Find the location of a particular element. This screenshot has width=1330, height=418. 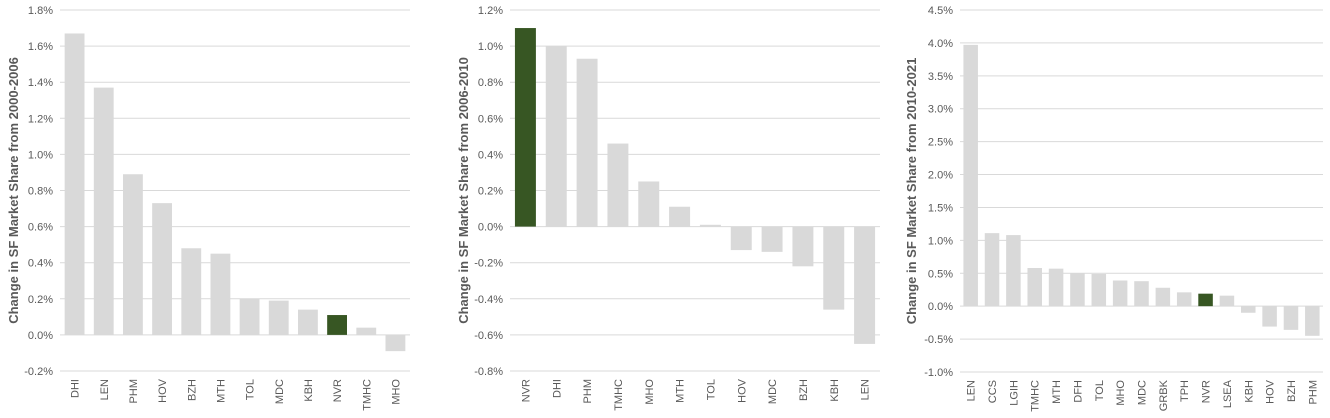

x-tick-label: DFH is located at coordinates (1078, 391).